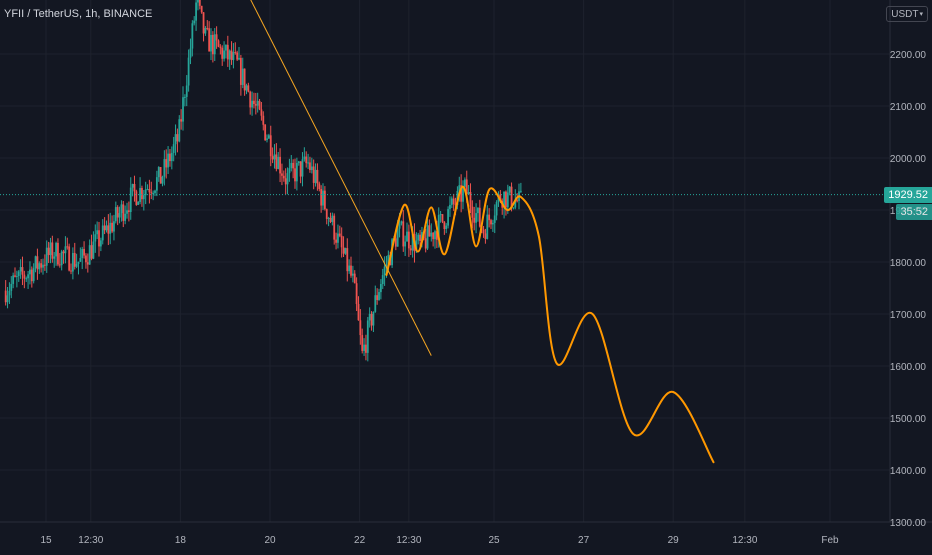  I want to click on symbol-title: YFII / TetherUS, 1h, BINANCE, so click(78, 14).